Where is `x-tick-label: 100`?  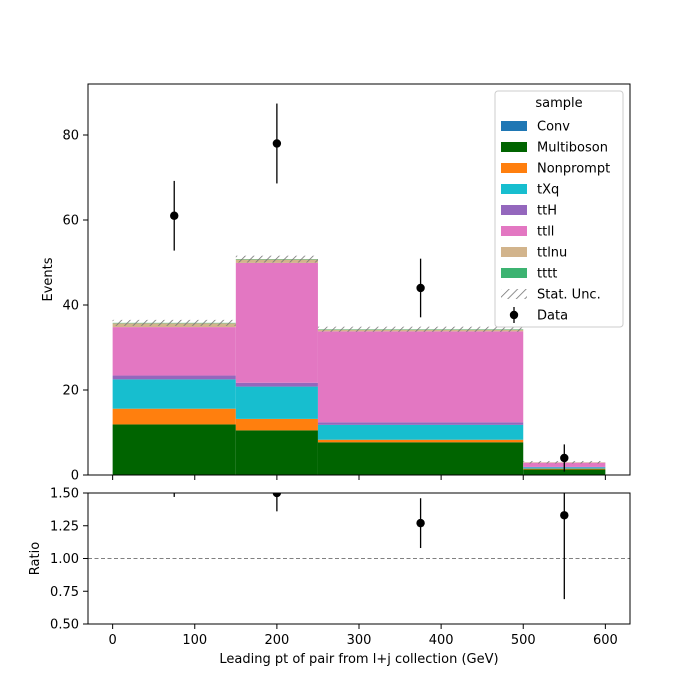
x-tick-label: 100 is located at coordinates (194, 640).